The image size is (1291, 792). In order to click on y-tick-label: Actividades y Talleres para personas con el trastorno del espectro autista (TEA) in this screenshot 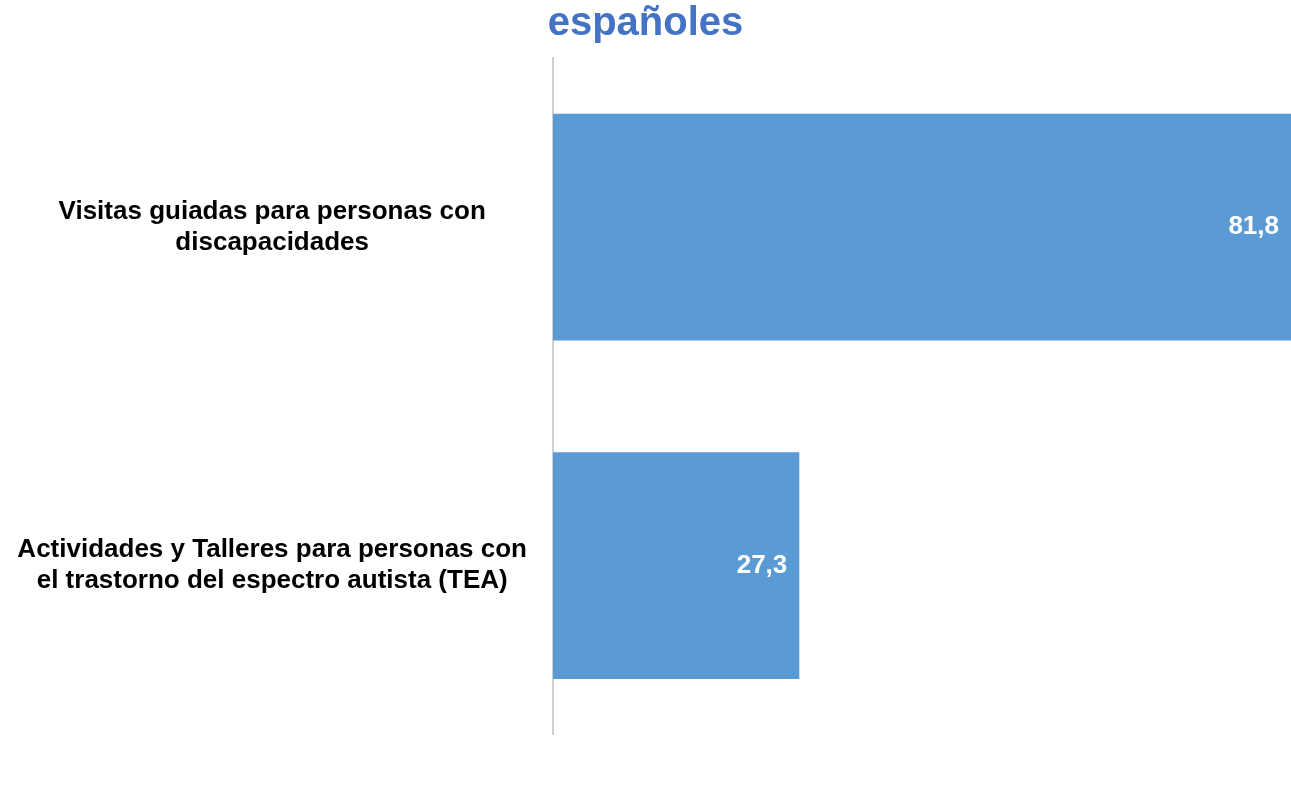, I will do `click(272, 564)`.